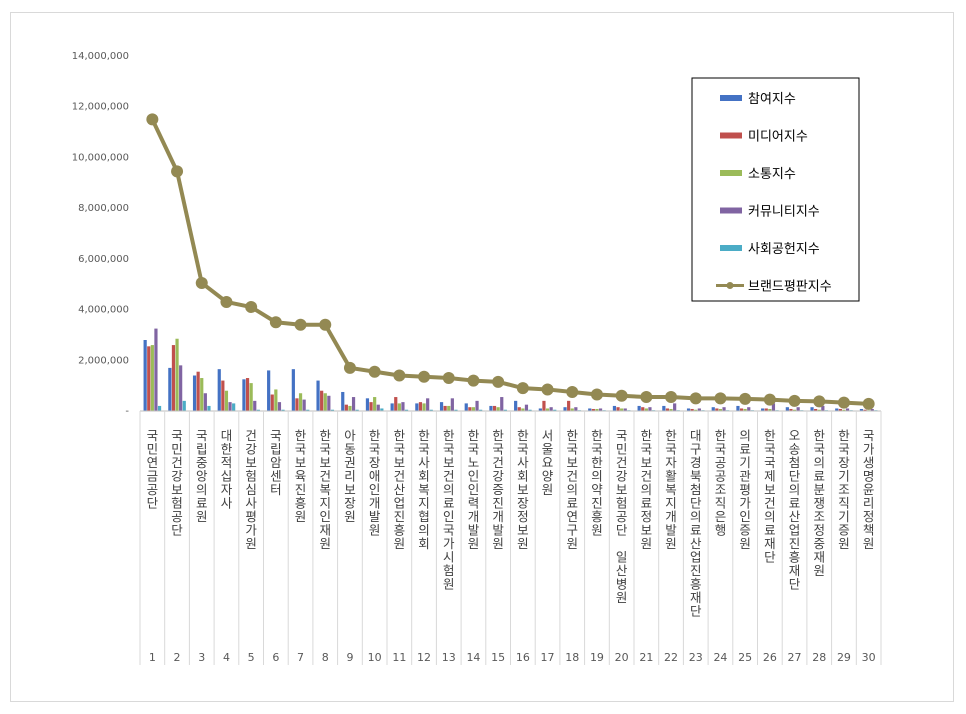  Describe the element at coordinates (772, 99) in the screenshot. I see `legend-label: 참여지수` at that location.